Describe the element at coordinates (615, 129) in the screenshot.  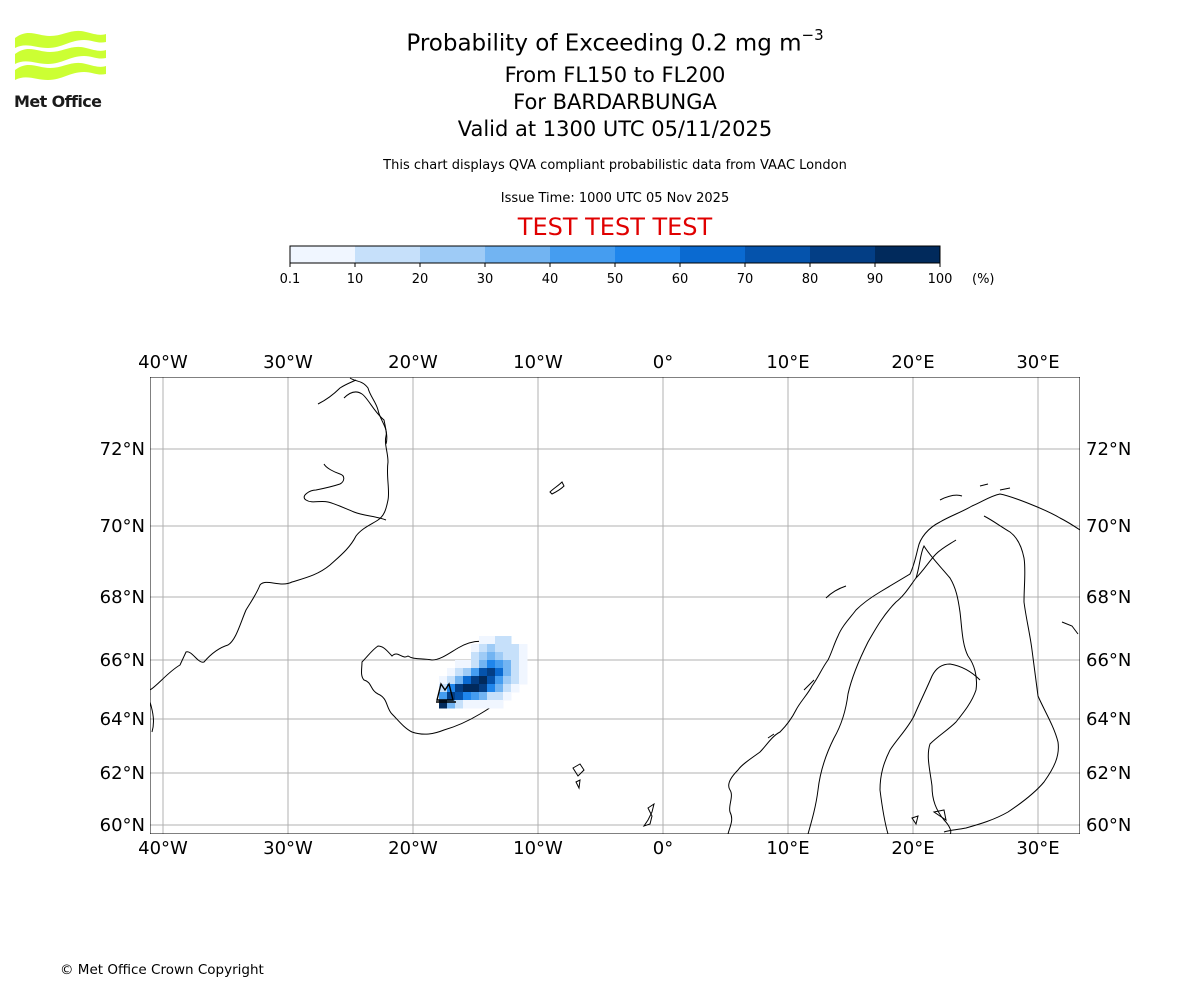
I see `valid-time: Valid at 1300 UTC 05/11/2025` at that location.